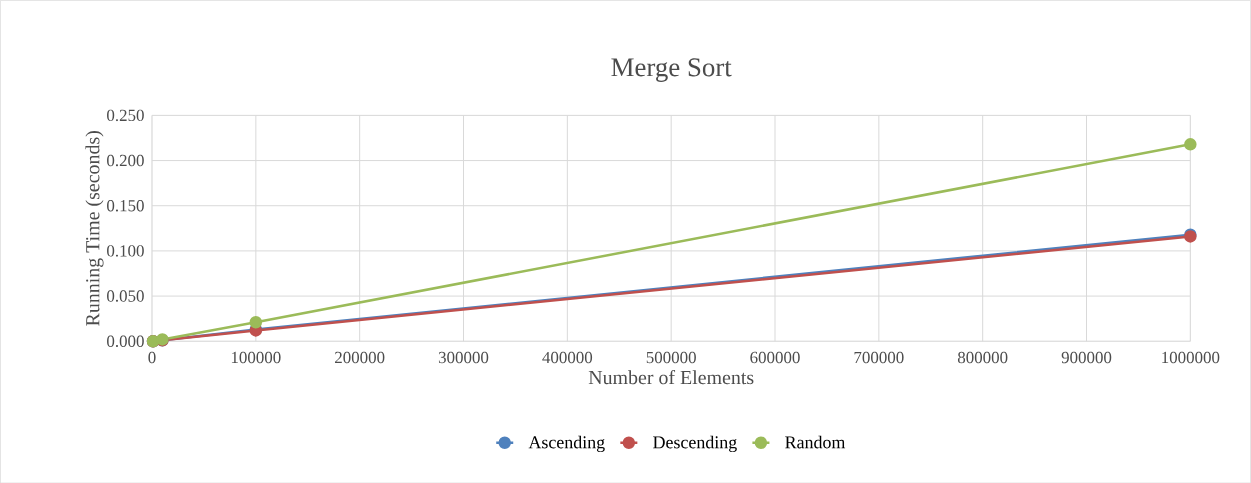 The width and height of the screenshot is (1251, 483). Describe the element at coordinates (152, 357) in the screenshot. I see `x-tick-label: 0` at that location.